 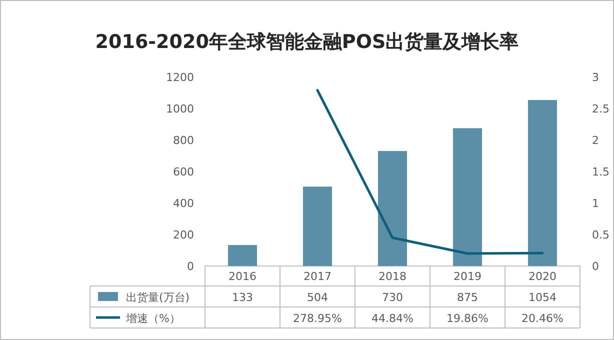 I want to click on y2-tick-label: 1, so click(x=595, y=203).